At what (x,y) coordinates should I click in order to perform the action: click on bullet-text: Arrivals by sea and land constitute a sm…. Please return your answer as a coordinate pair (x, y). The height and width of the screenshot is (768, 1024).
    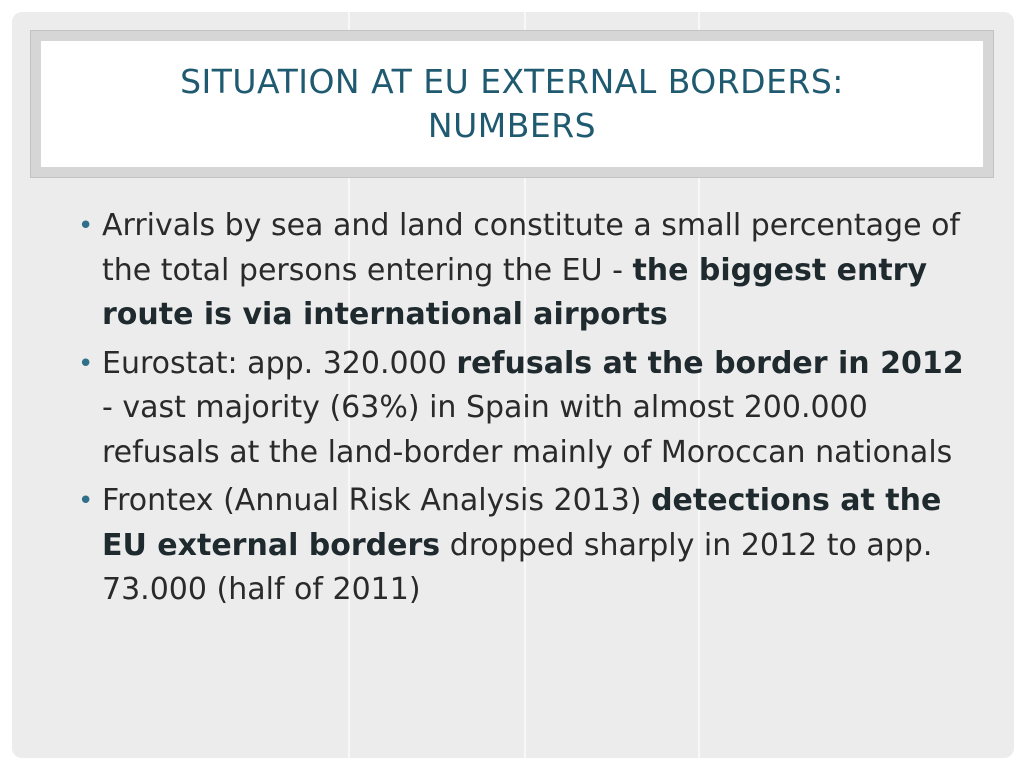
    Looking at the image, I should click on (531, 248).